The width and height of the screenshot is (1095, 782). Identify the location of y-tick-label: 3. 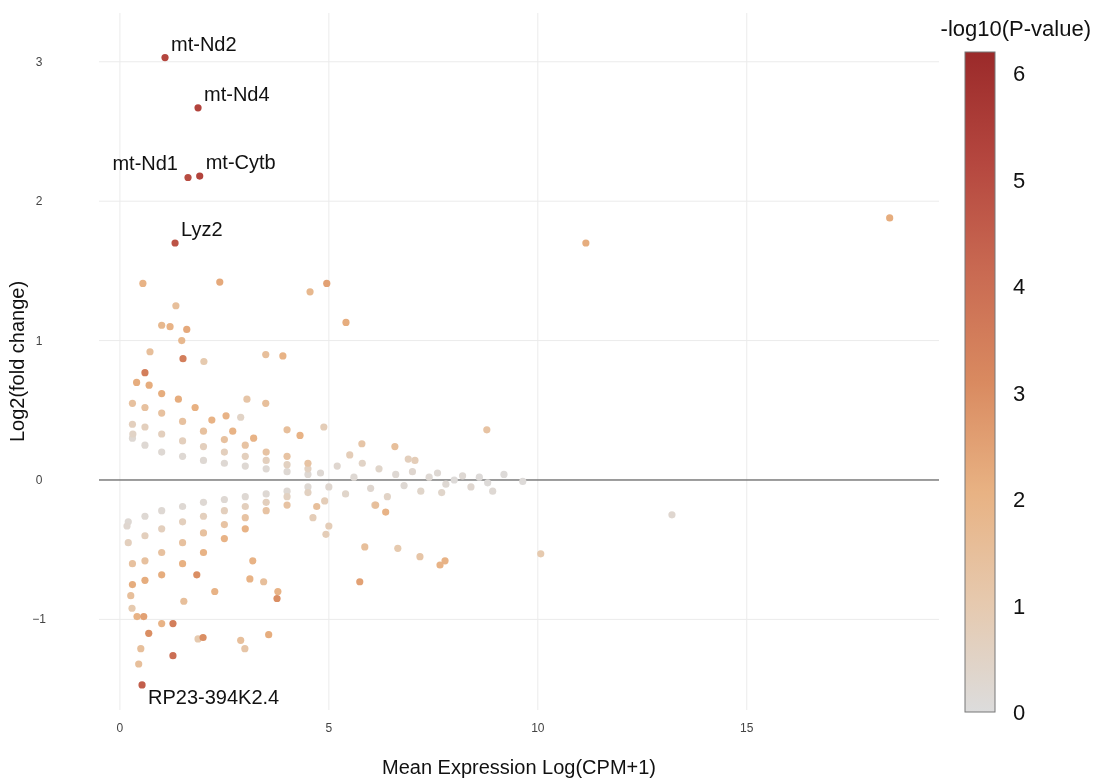
(39, 61).